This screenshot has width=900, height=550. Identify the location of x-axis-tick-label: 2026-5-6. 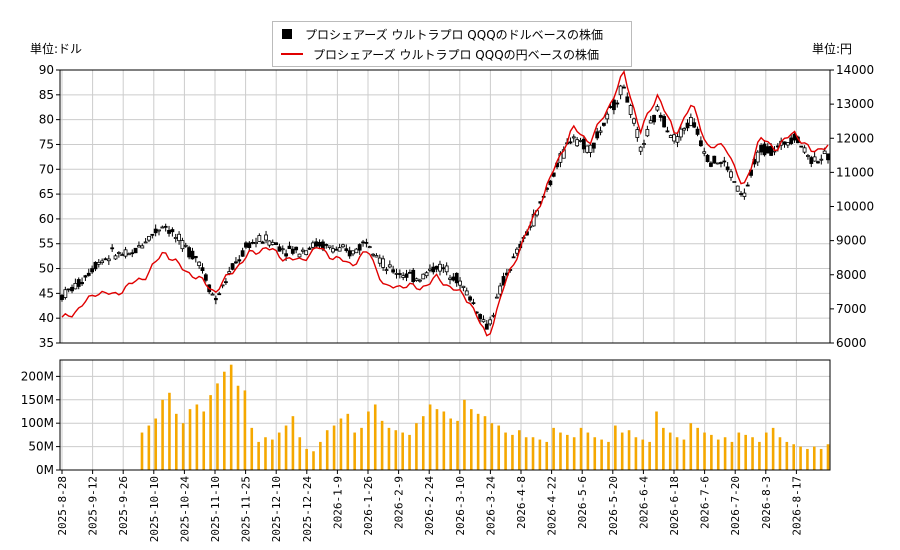
(582, 502).